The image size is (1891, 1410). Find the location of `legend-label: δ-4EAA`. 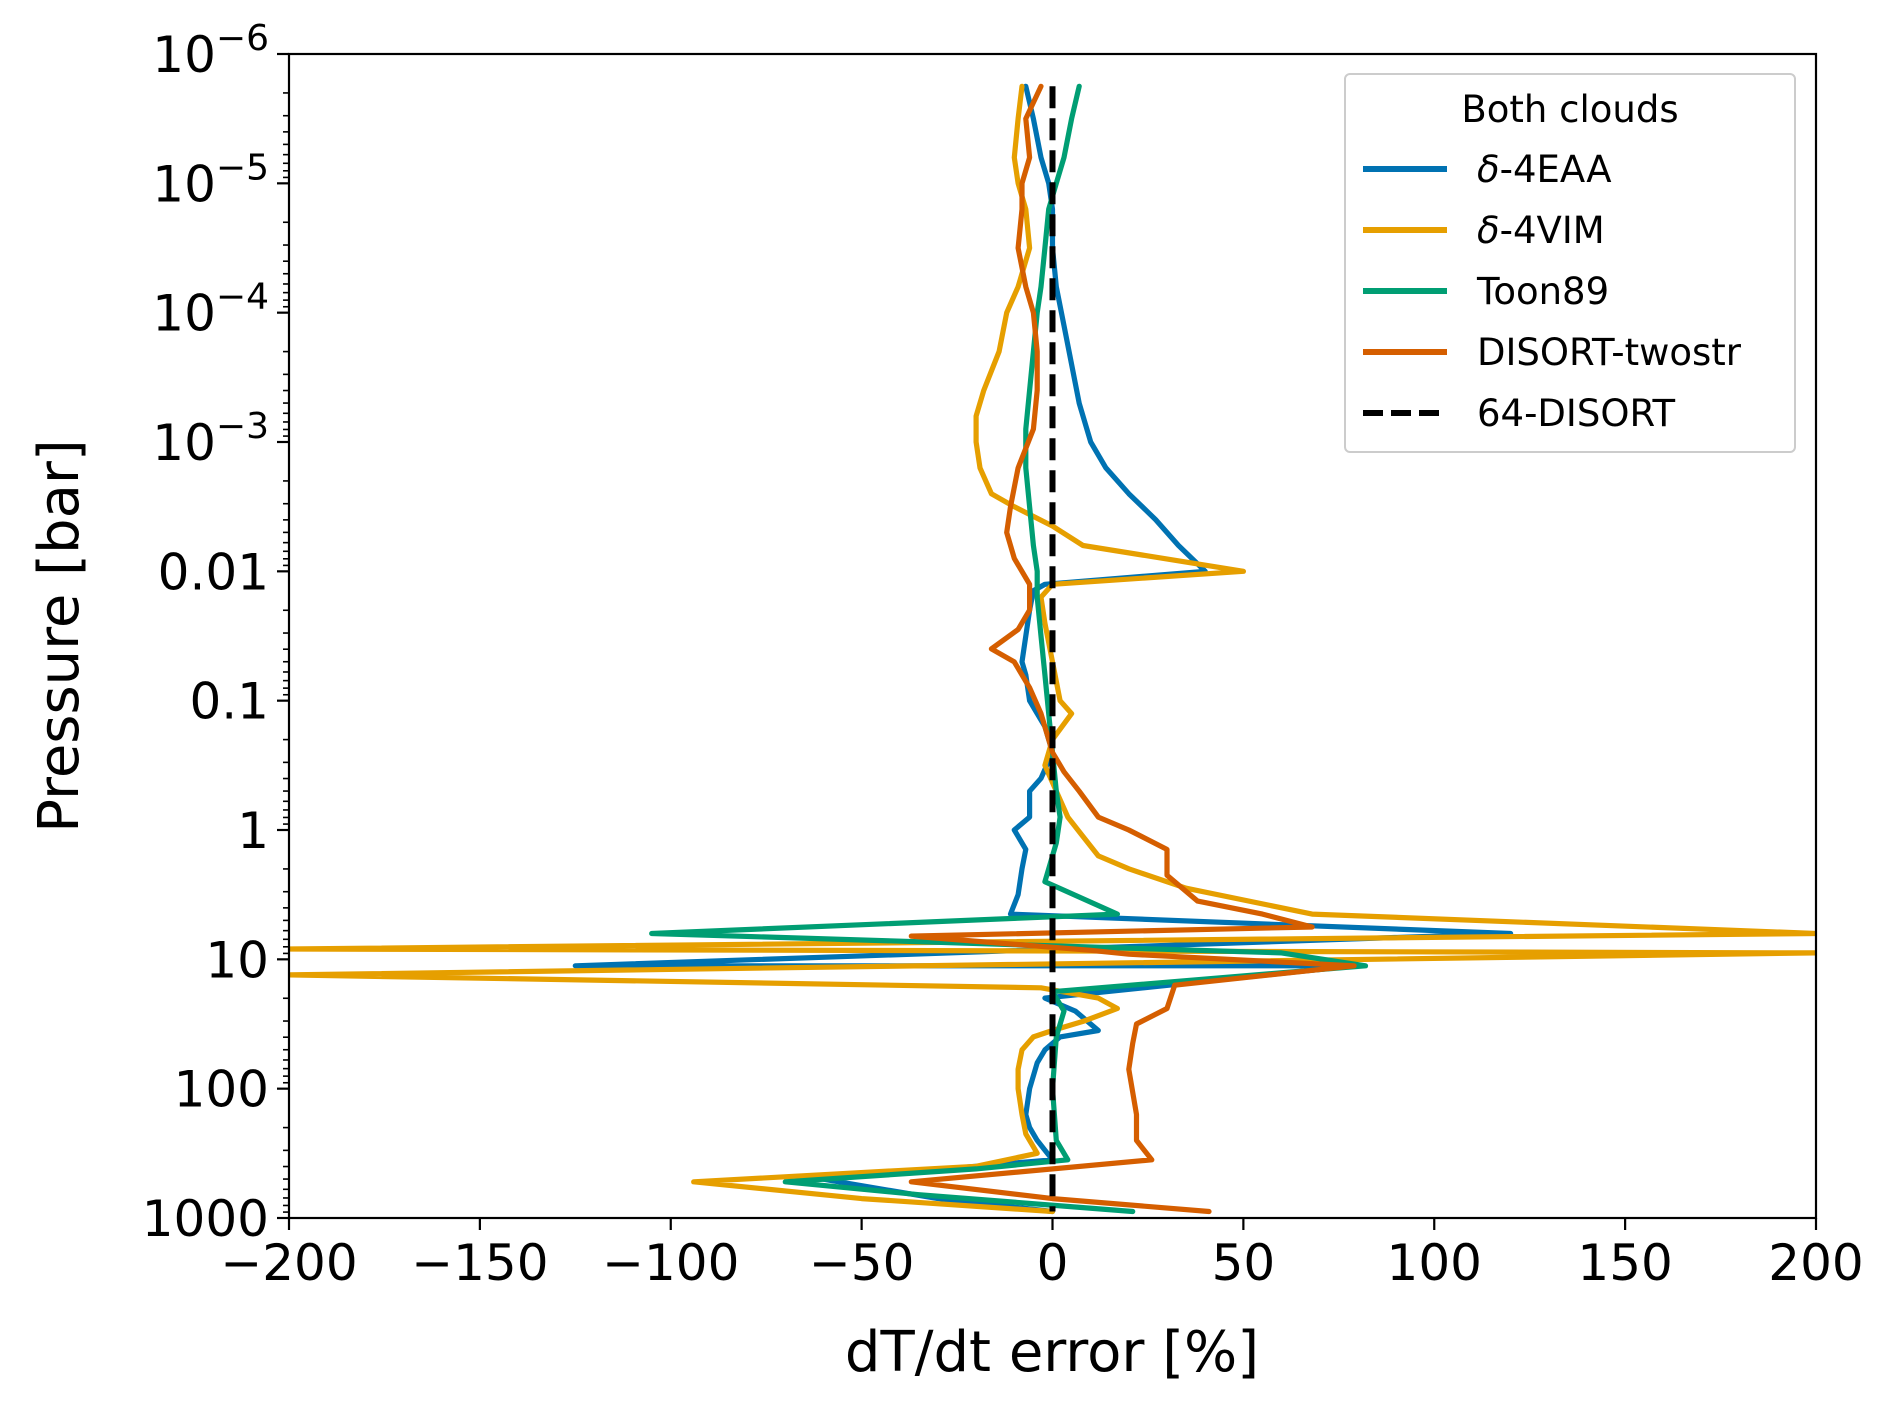

legend-label: δ-4EAA is located at coordinates (1544, 169).